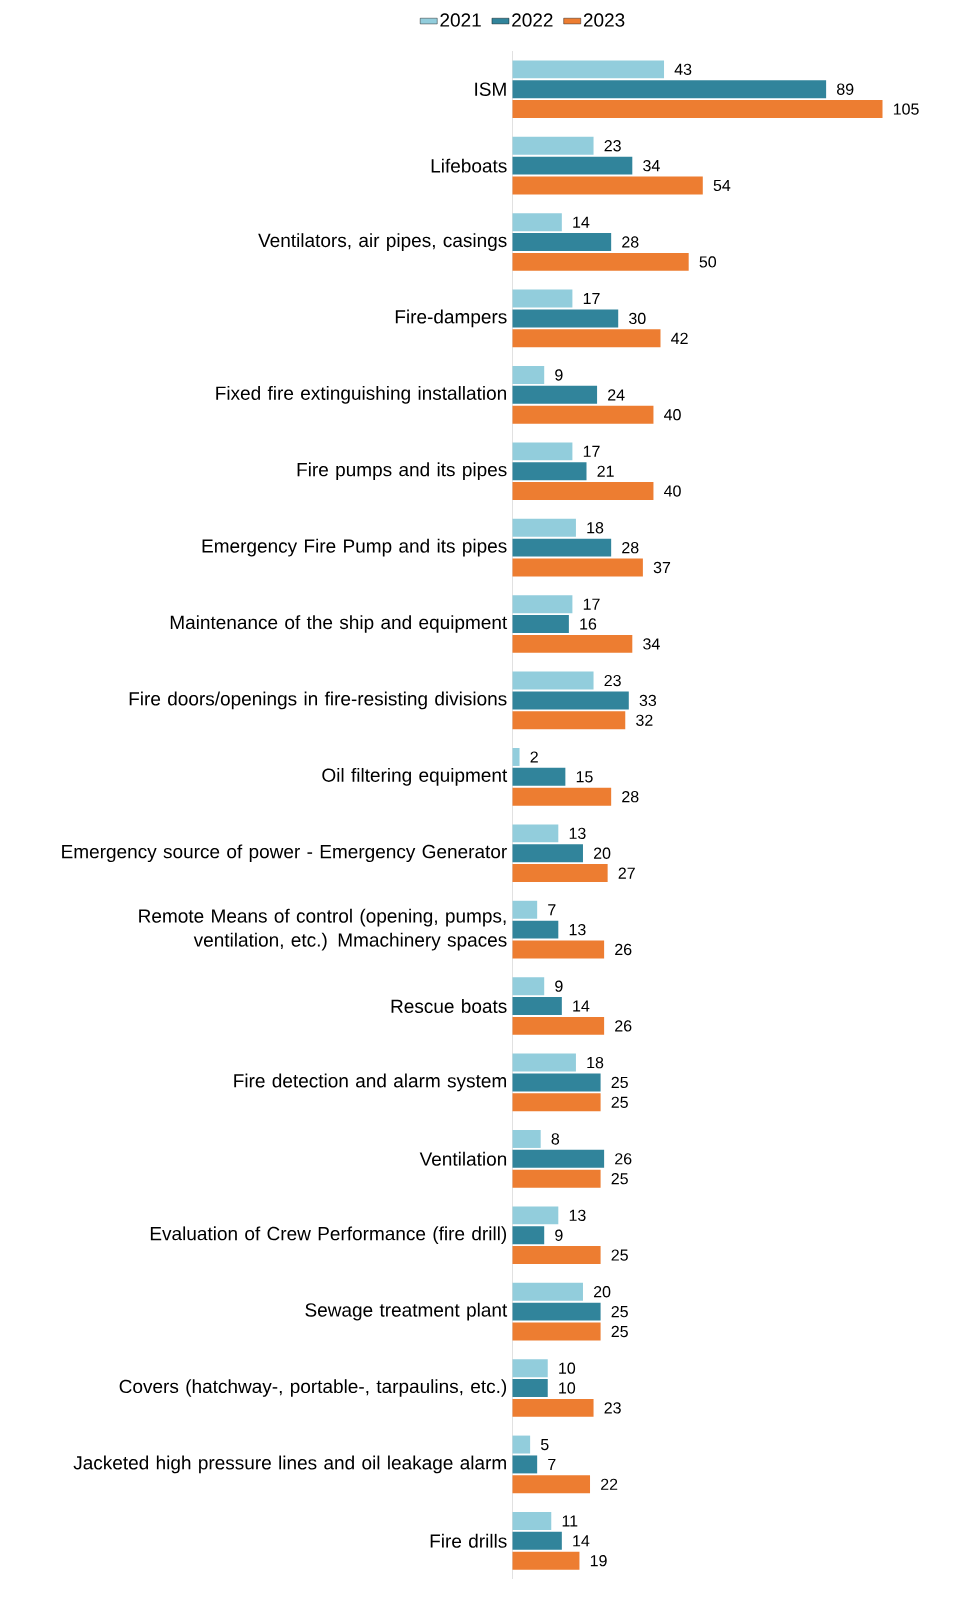  What do you see at coordinates (461, 20) in the screenshot?
I see `legend-label: 2021` at bounding box center [461, 20].